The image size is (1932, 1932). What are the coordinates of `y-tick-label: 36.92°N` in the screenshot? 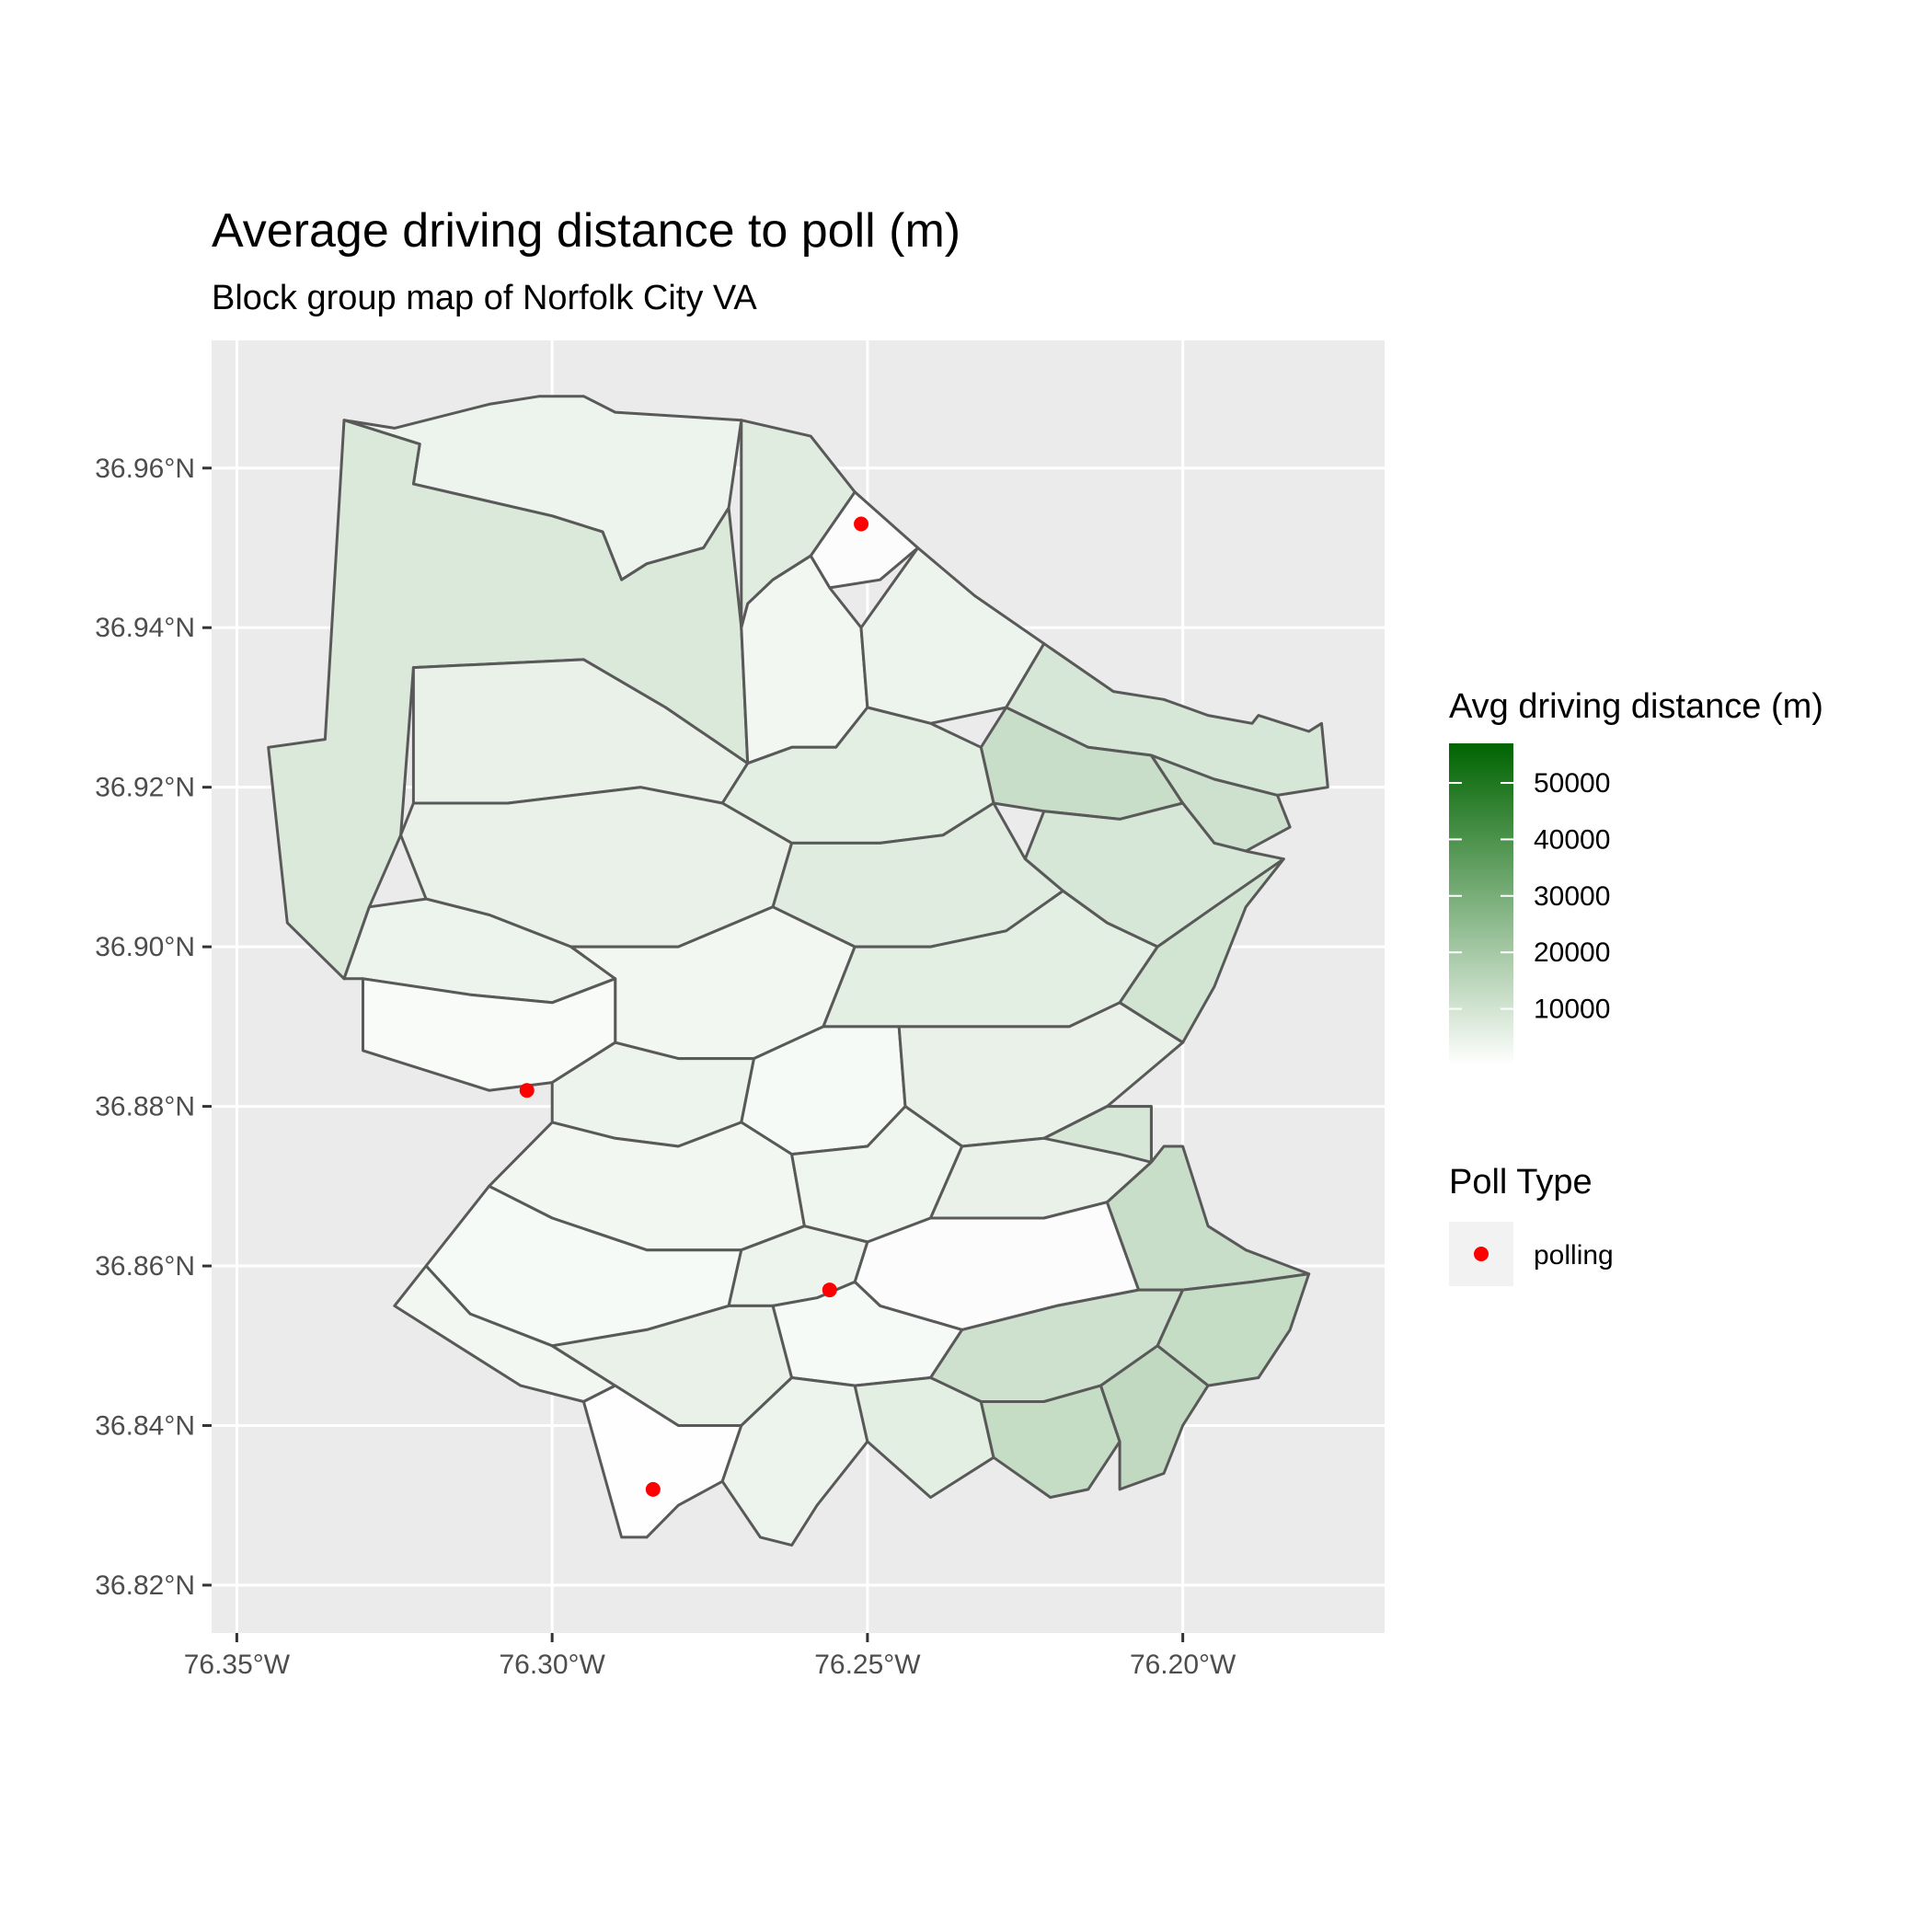 It's located at (145, 788).